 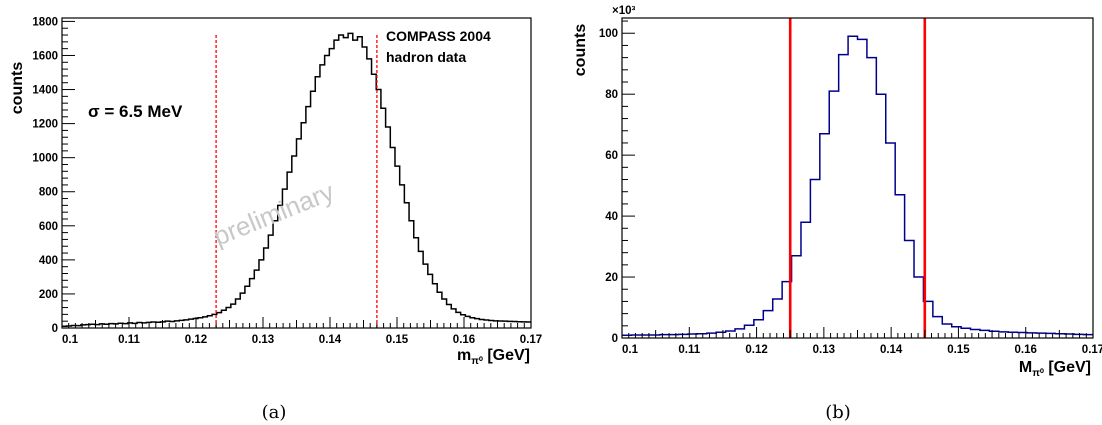 What do you see at coordinates (45, 125) in the screenshot?
I see `y-tick-label: 1200` at bounding box center [45, 125].